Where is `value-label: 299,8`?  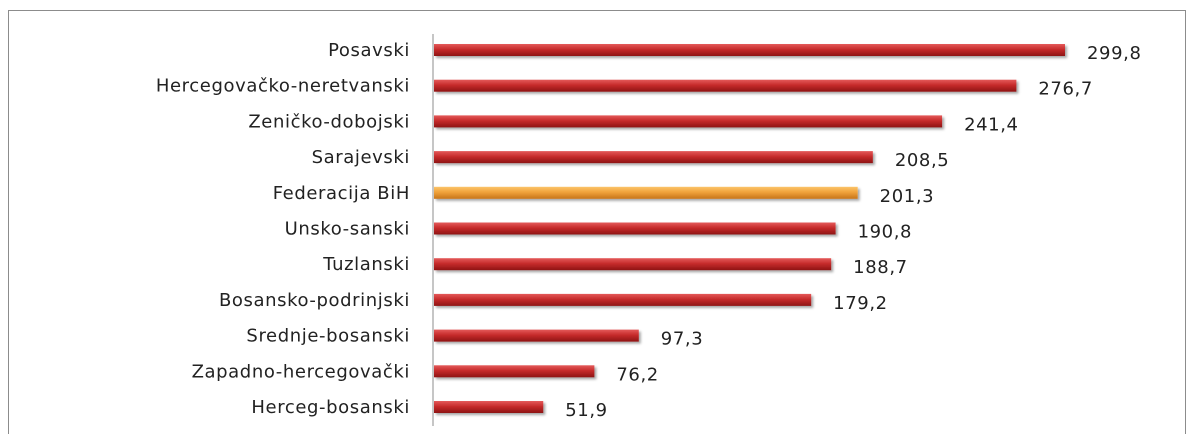 value-label: 299,8 is located at coordinates (1114, 53).